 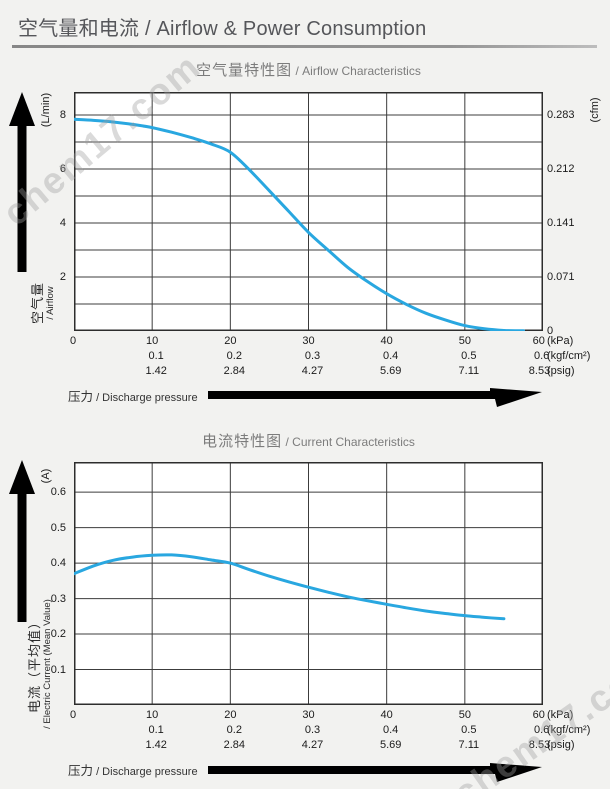 What do you see at coordinates (46, 110) in the screenshot?
I see `y-axis-unit-lmin: (L/min)` at bounding box center [46, 110].